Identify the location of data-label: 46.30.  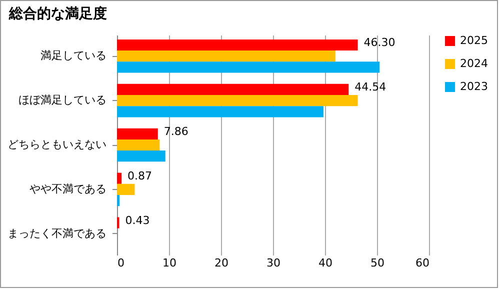
(380, 42).